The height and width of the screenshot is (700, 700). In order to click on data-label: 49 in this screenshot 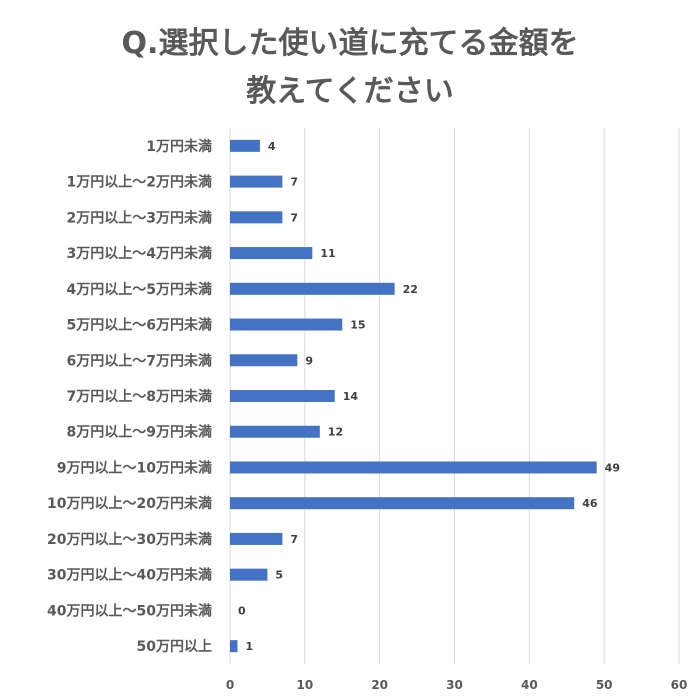, I will do `click(612, 467)`.